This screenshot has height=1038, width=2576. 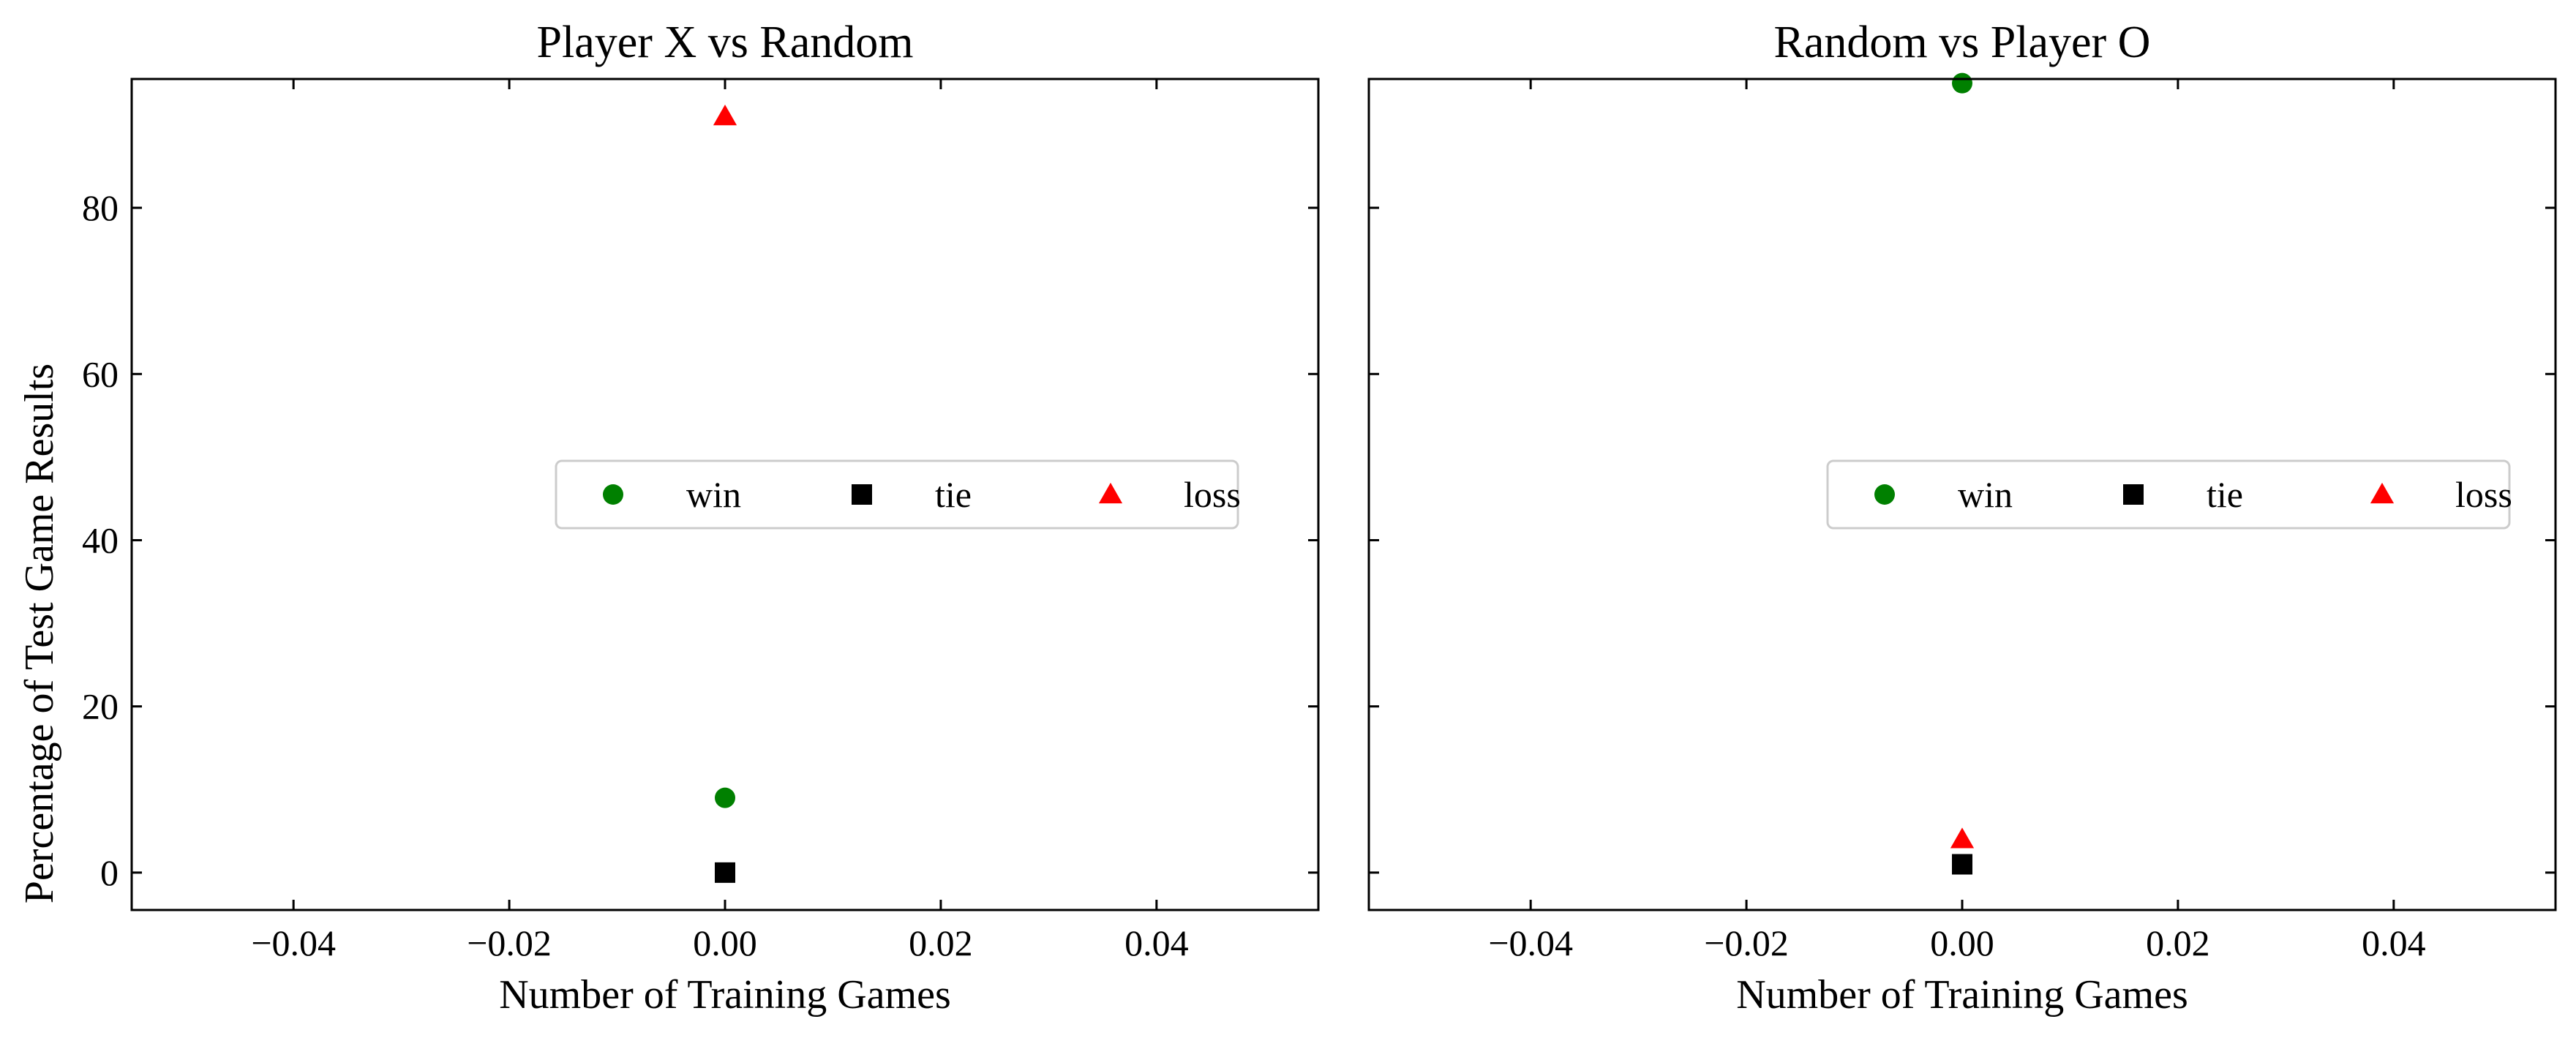 I want to click on y-axis-label: Percentage of Test Game Results, so click(x=39, y=633).